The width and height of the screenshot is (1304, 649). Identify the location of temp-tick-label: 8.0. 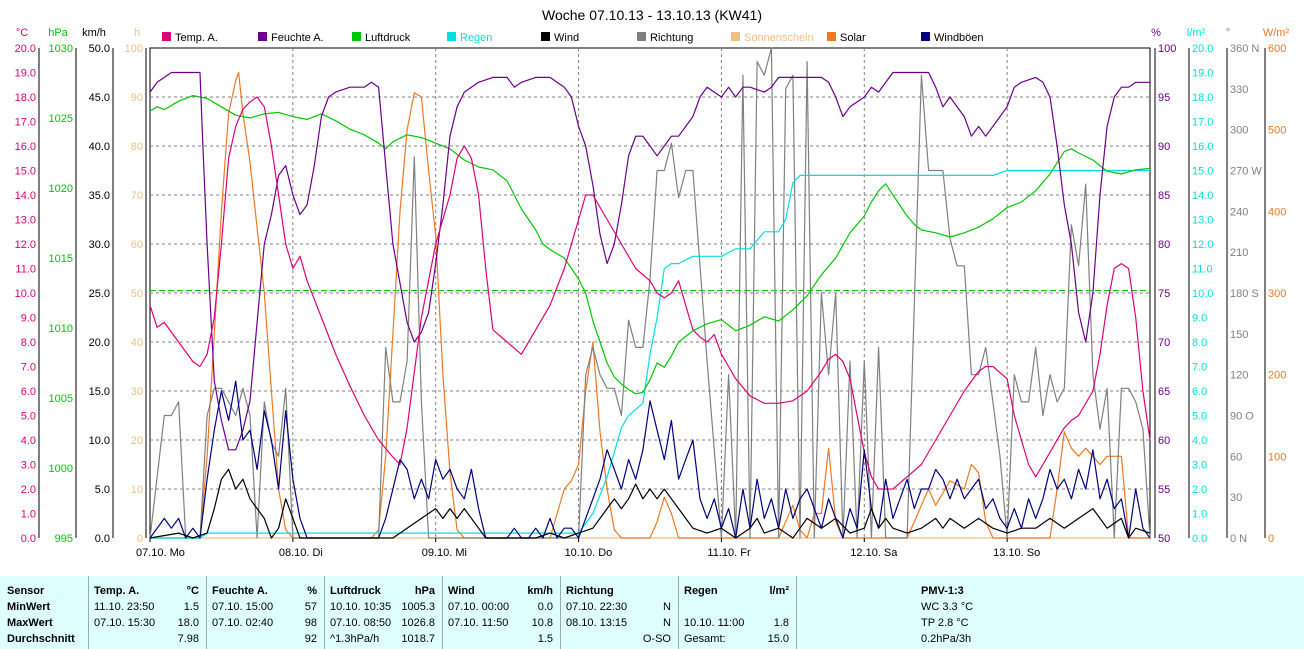
(28, 343).